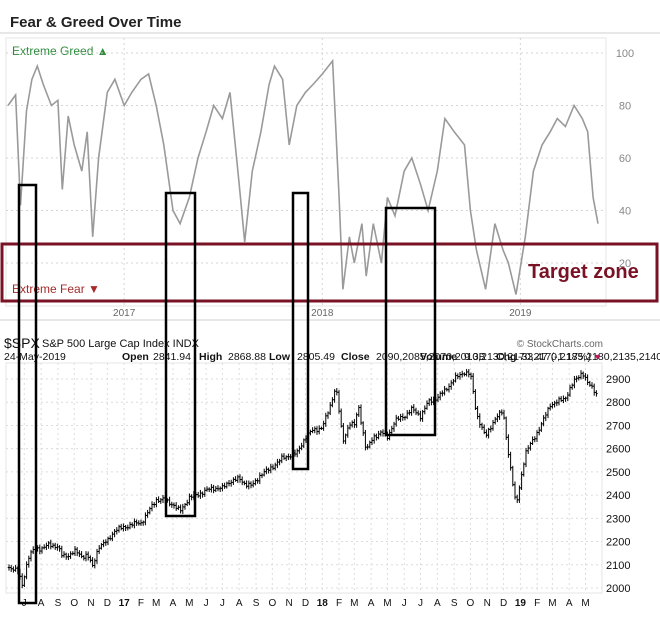 The width and height of the screenshot is (660, 628). I want to click on spx-x-tick-label: 18, so click(323, 603).